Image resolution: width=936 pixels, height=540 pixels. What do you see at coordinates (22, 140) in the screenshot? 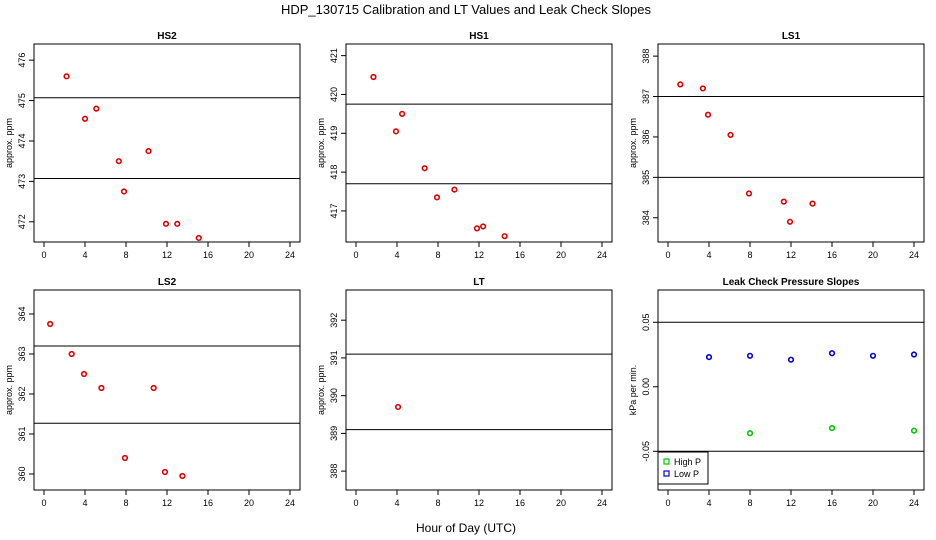
I see `y-tick-label: 474` at bounding box center [22, 140].